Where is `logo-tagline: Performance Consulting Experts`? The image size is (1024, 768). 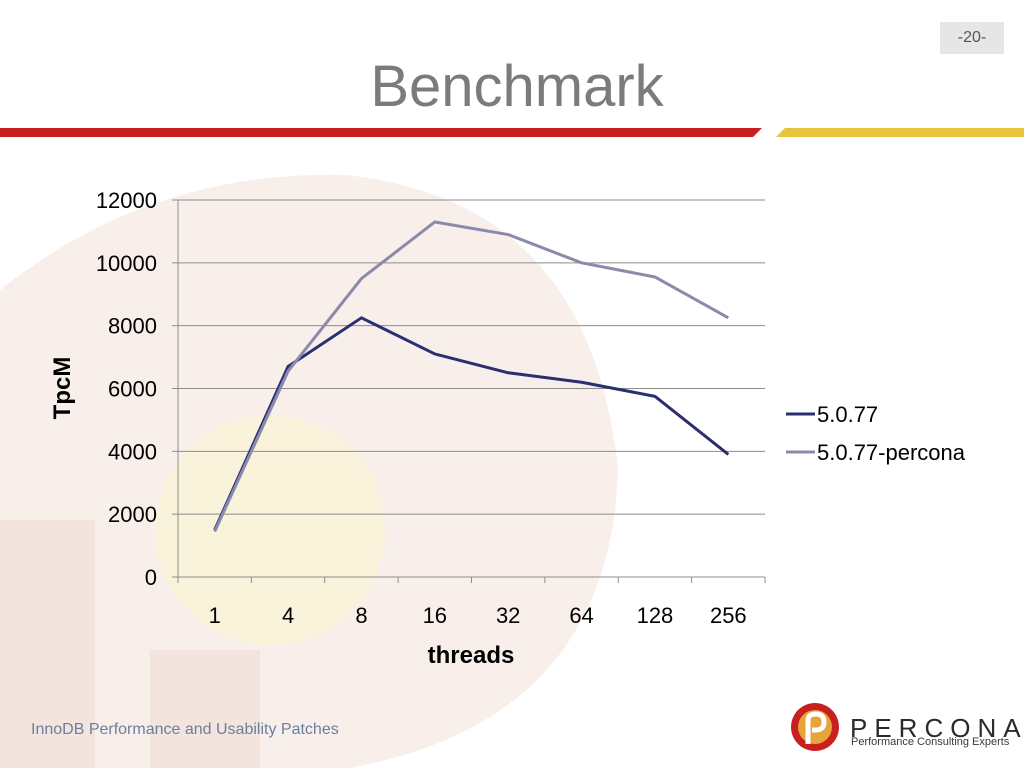 logo-tagline: Performance Consulting Experts is located at coordinates (930, 742).